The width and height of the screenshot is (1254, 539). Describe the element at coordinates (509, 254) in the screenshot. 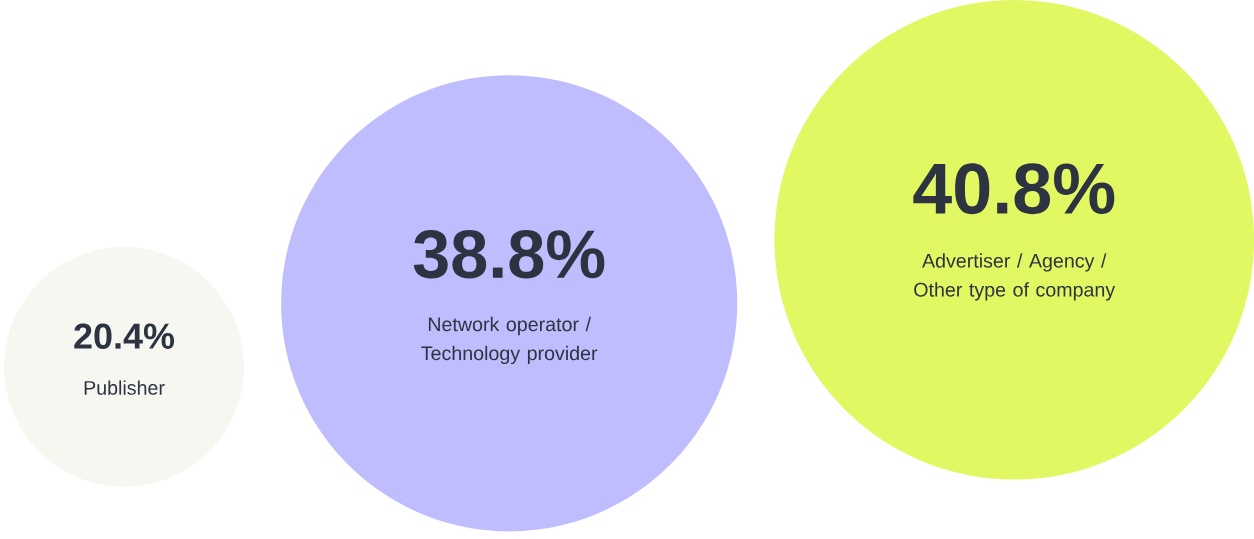

I see `data-label: 38.8%` at that location.